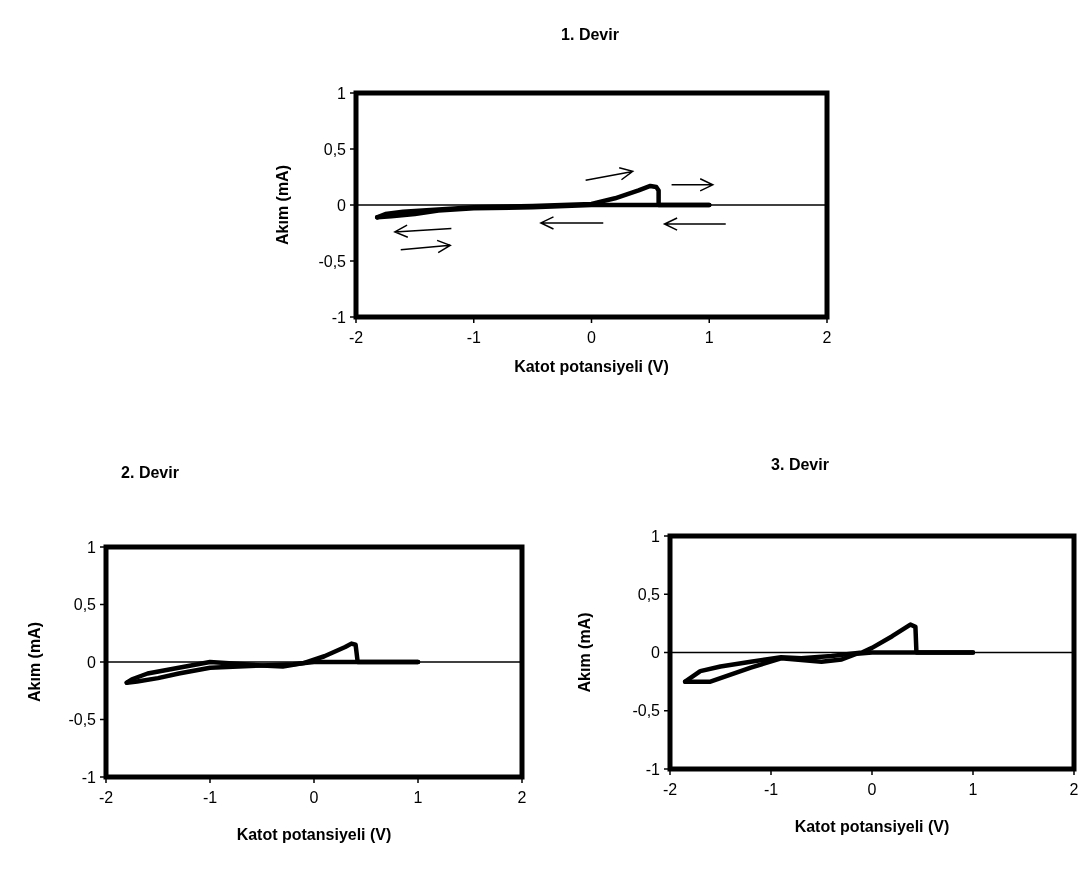 Image resolution: width=1091 pixels, height=870 pixels. What do you see at coordinates (590, 34) in the screenshot?
I see `chart-title: 1. Devir` at bounding box center [590, 34].